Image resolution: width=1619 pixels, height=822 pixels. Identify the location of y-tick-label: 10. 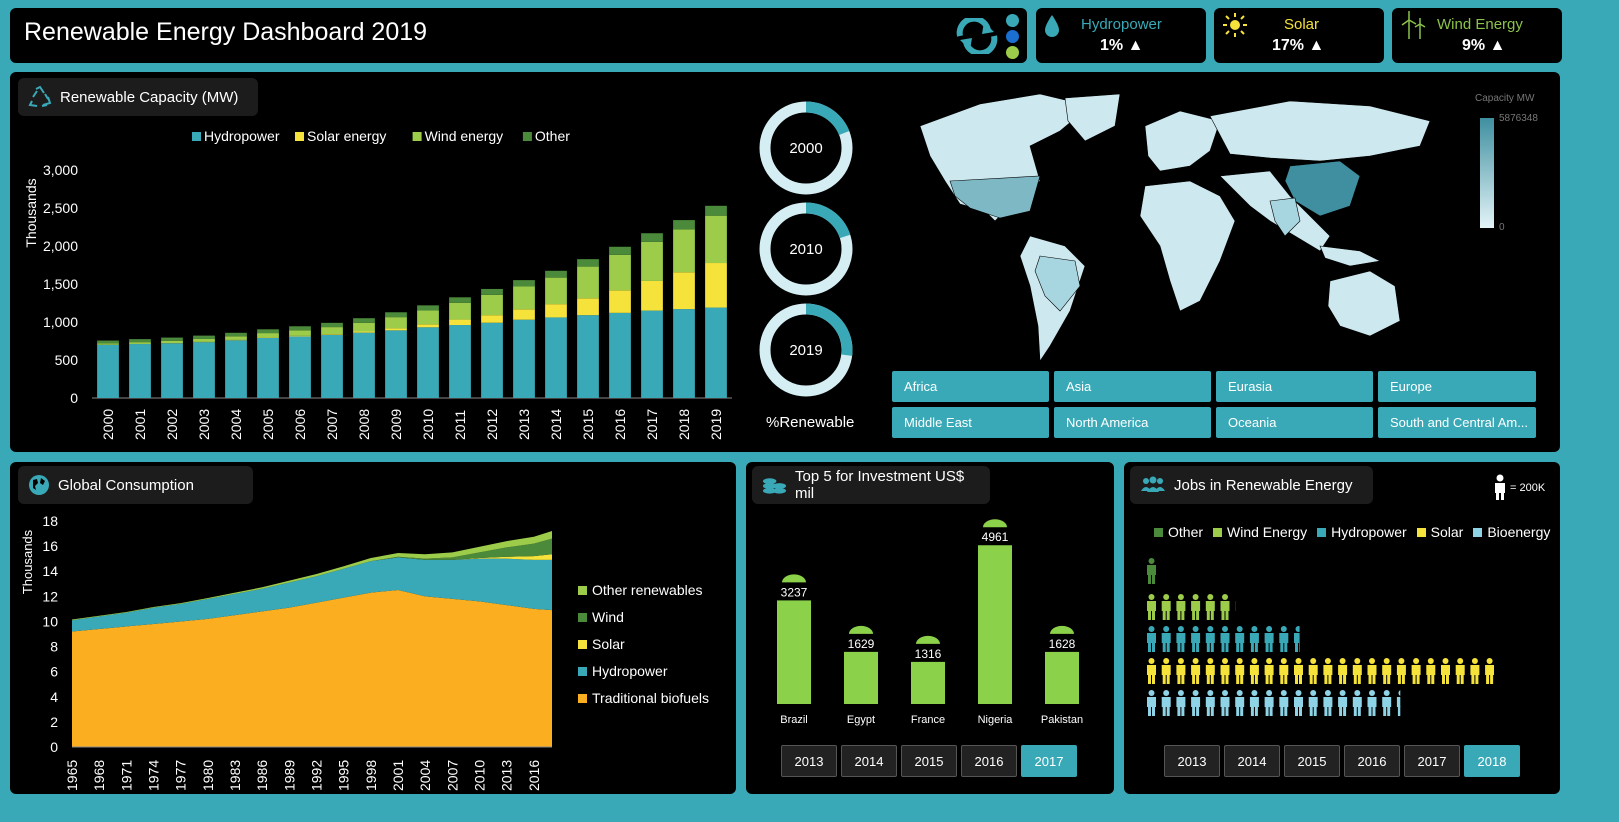
(50, 621).